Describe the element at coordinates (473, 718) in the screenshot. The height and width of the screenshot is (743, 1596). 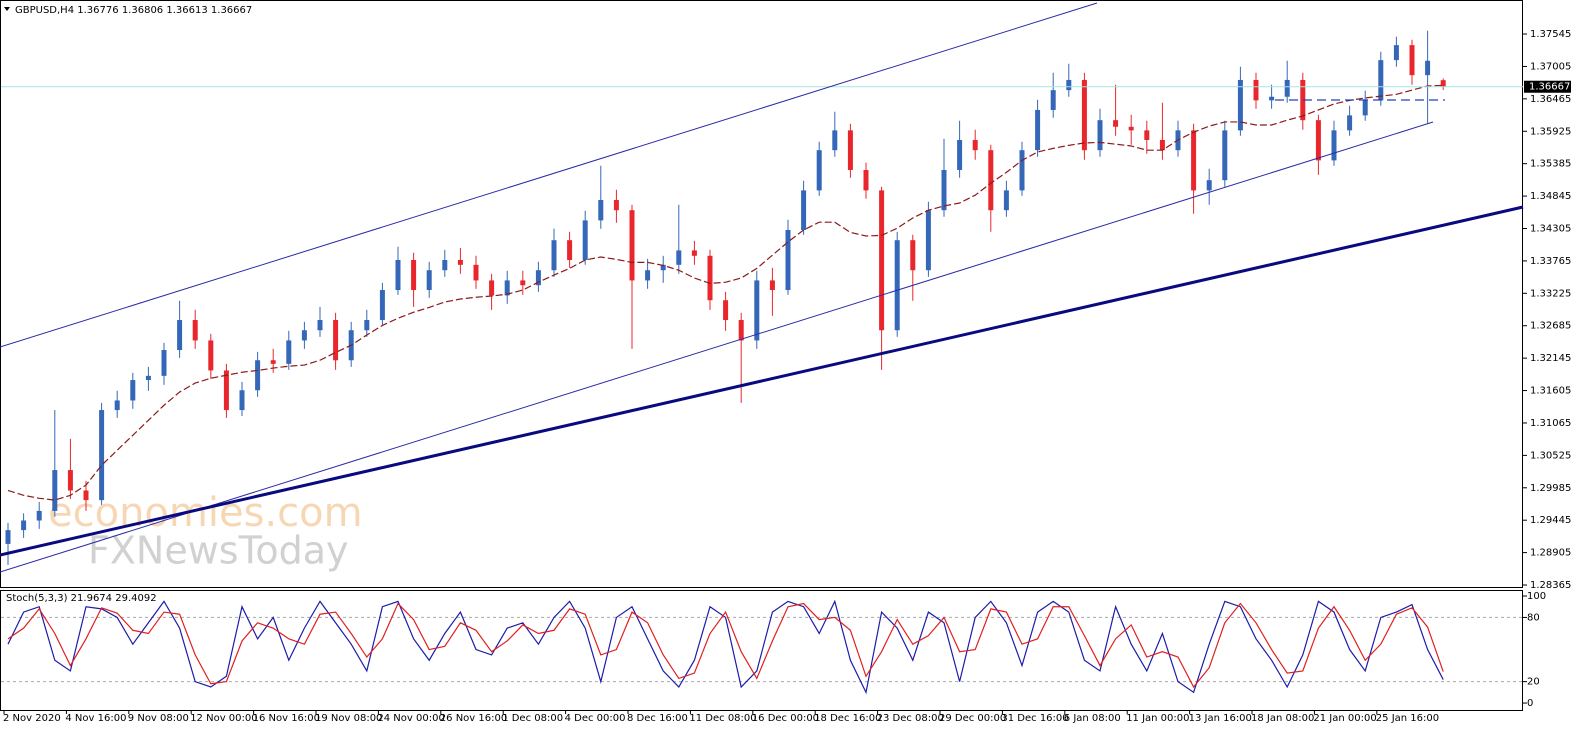
I see `x-tick-label: 26 Nov 16:00` at that location.